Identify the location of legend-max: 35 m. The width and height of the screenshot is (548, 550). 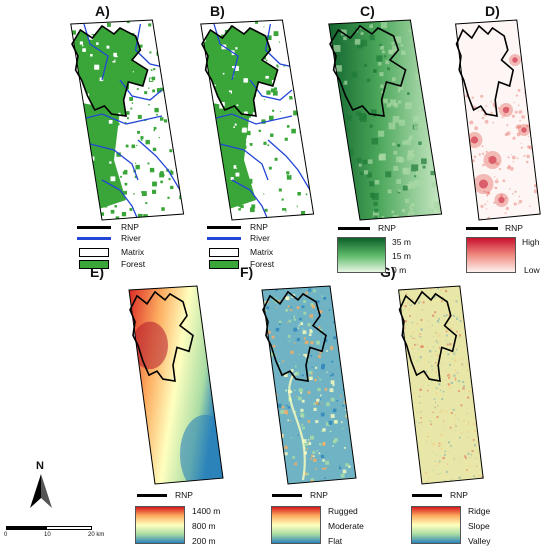
(401, 242).